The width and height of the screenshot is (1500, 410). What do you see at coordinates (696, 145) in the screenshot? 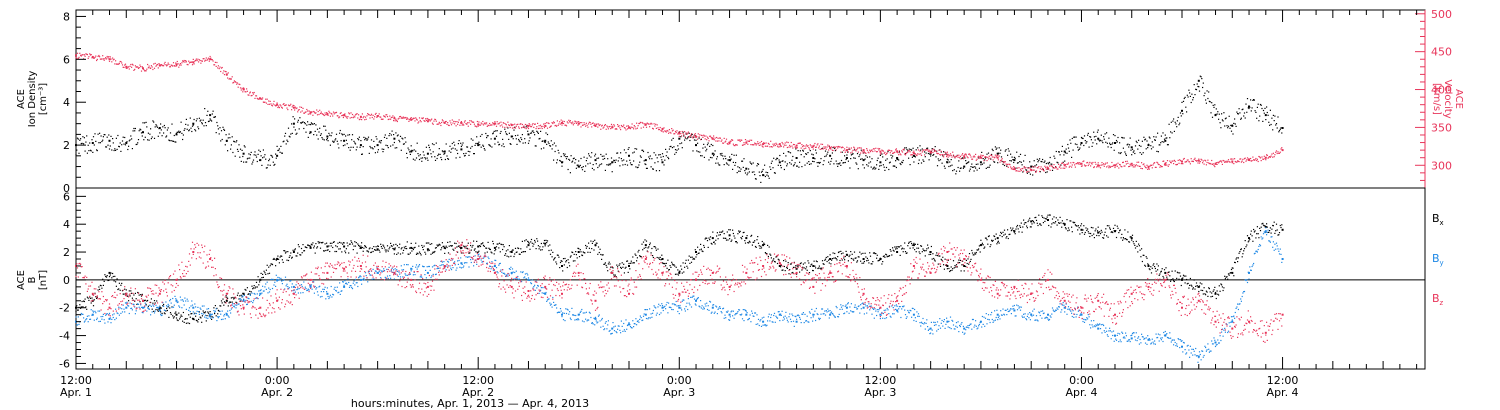
I see `density-point` at bounding box center [696, 145].